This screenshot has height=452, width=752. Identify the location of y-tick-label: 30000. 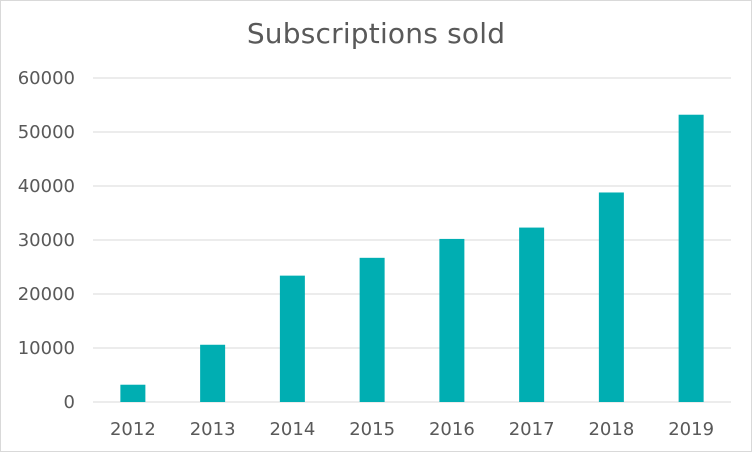
(46, 240).